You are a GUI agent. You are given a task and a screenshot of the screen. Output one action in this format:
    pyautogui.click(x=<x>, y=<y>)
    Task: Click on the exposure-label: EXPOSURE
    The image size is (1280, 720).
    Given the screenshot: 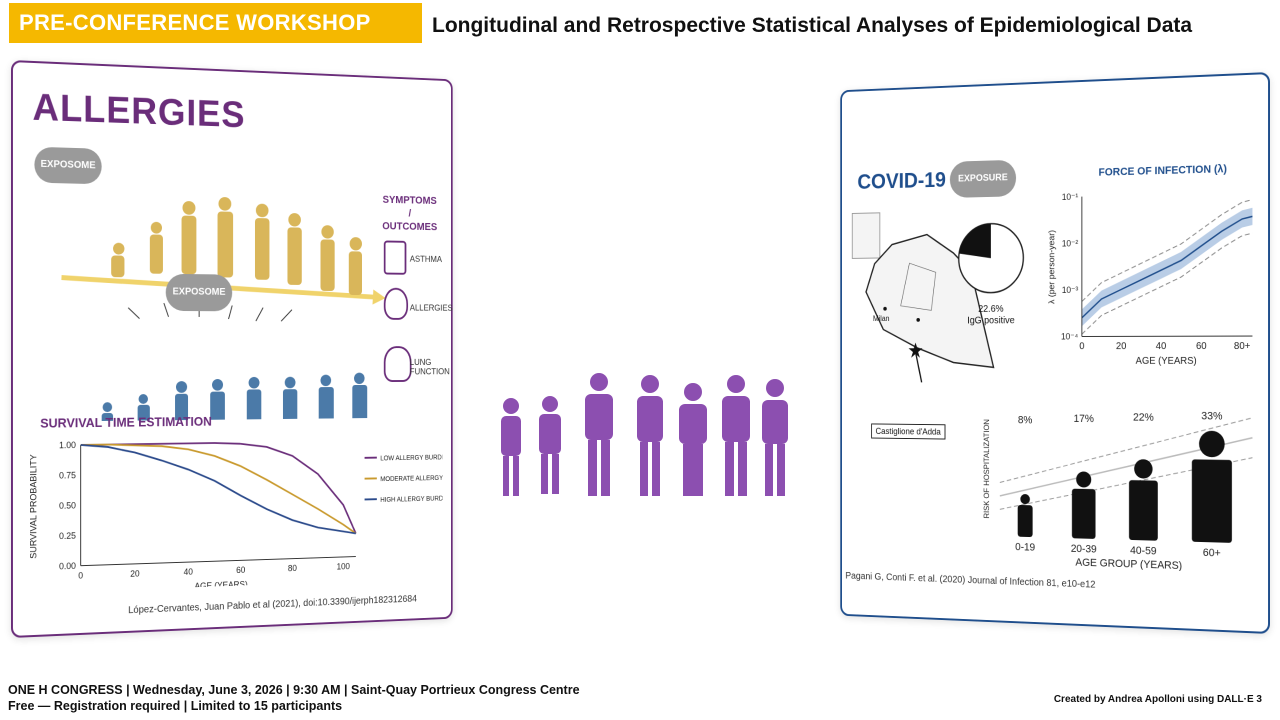 What is the action you would take?
    pyautogui.click(x=983, y=178)
    